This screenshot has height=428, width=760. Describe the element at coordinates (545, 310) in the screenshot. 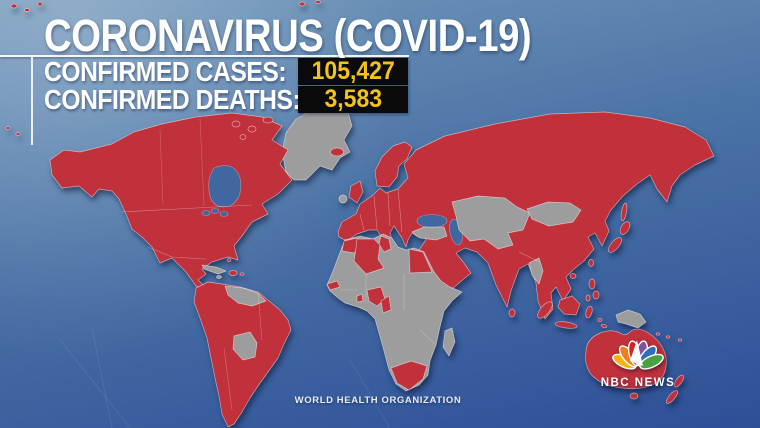

I see `region-sumatra` at that location.